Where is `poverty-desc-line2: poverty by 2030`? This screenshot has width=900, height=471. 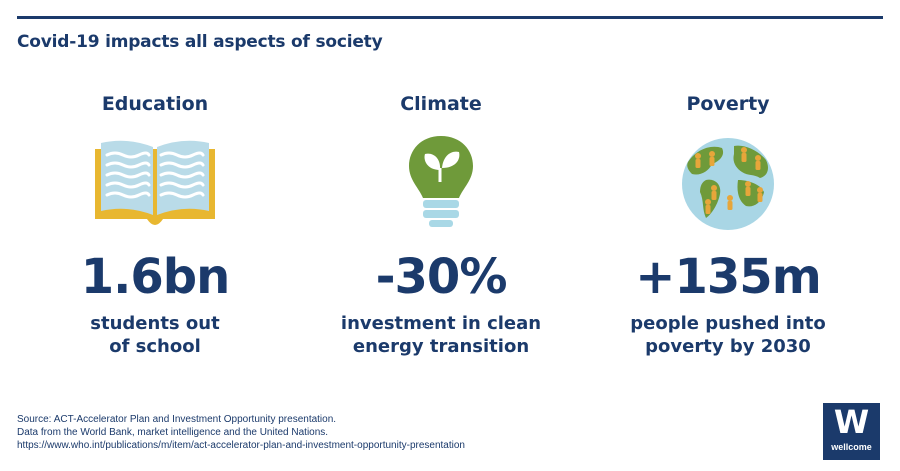
poverty-desc-line2: poverty by 2030 is located at coordinates (728, 346).